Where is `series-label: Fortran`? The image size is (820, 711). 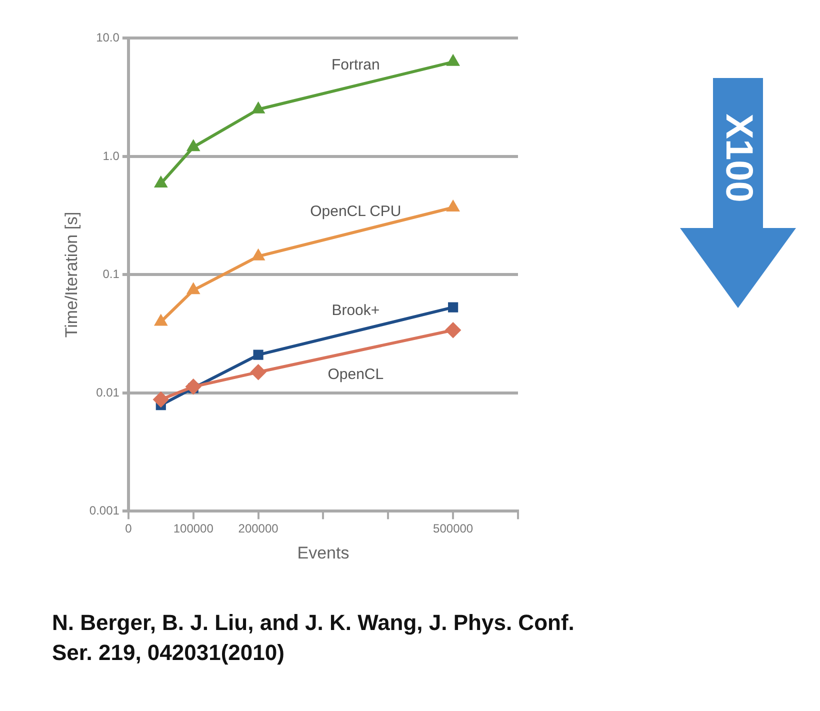 series-label: Fortran is located at coordinates (356, 65).